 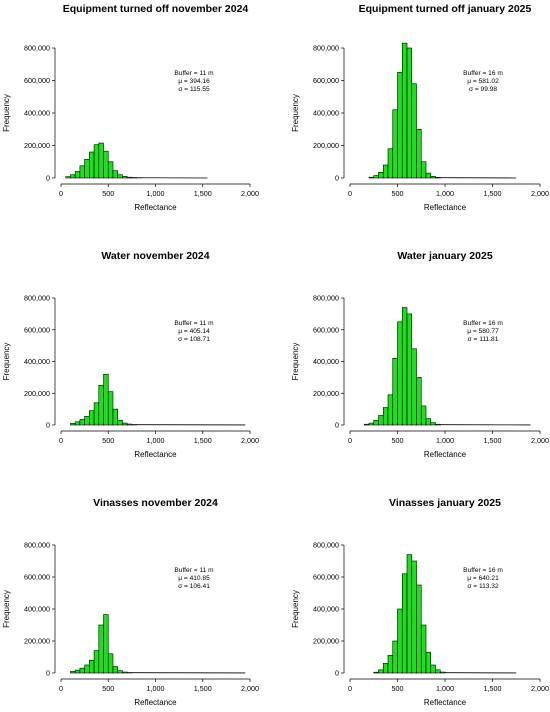 What do you see at coordinates (203, 193) in the screenshot?
I see `x-tick-label: 1,500` at bounding box center [203, 193].